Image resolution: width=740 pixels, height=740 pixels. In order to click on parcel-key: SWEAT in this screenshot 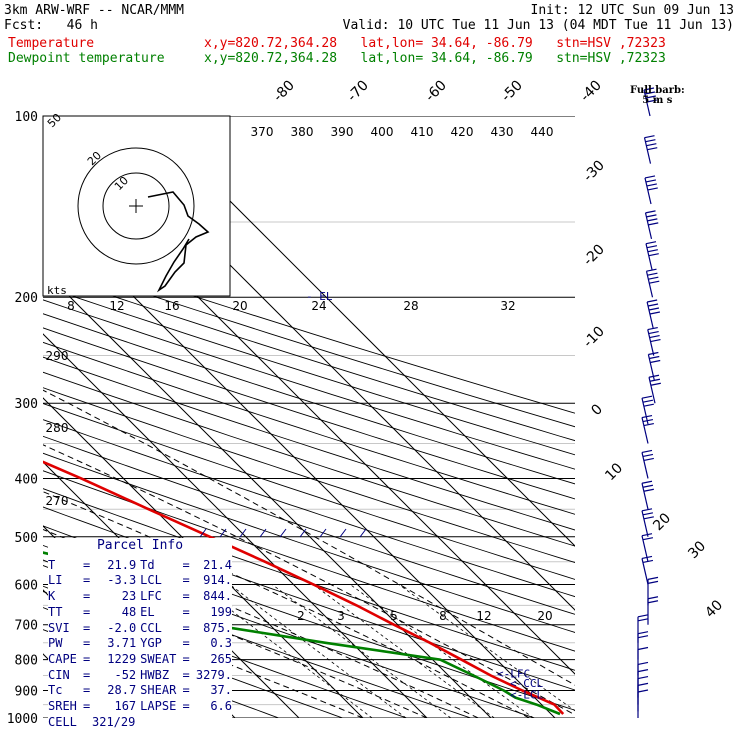, I will do `click(158, 658)`.